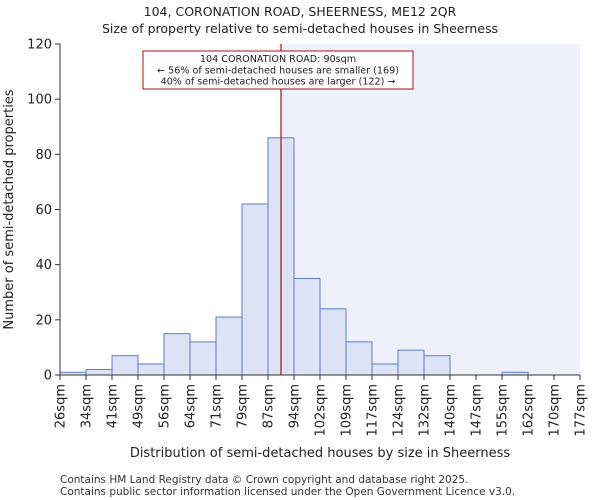  I want to click on y-tick-label: 100, so click(39, 100).